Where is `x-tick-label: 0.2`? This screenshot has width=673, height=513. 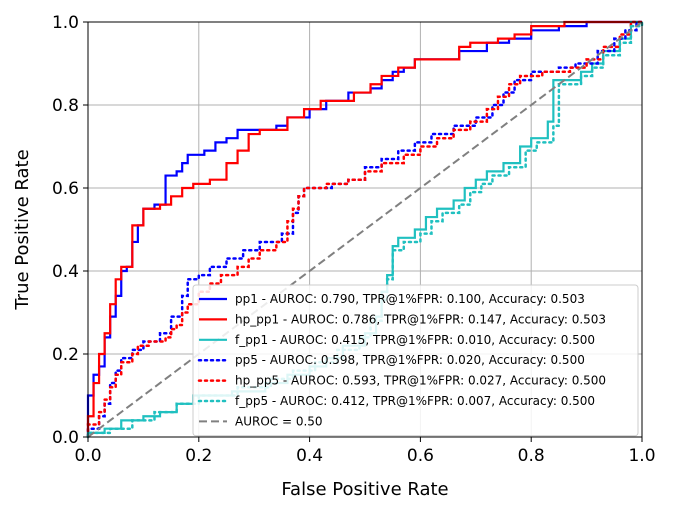 x-tick-label: 0.2 is located at coordinates (198, 456).